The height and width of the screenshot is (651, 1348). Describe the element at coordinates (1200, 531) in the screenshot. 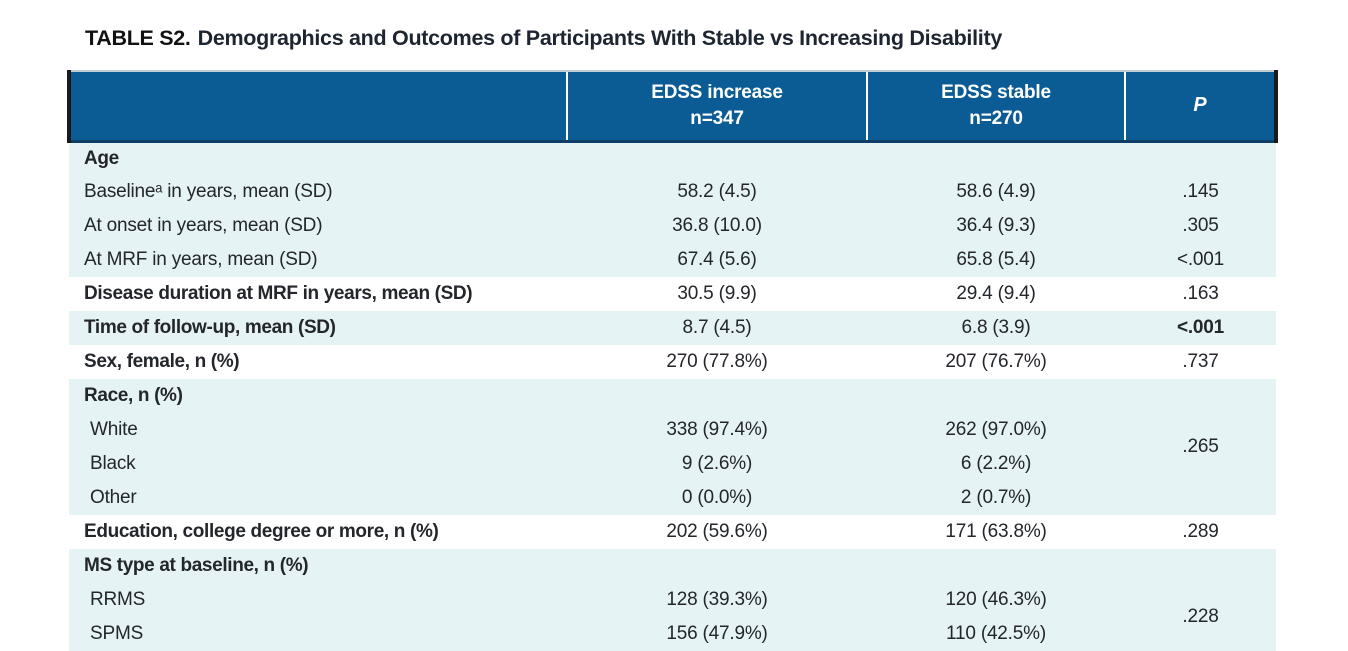

I see `cell-p-value: .289` at that location.